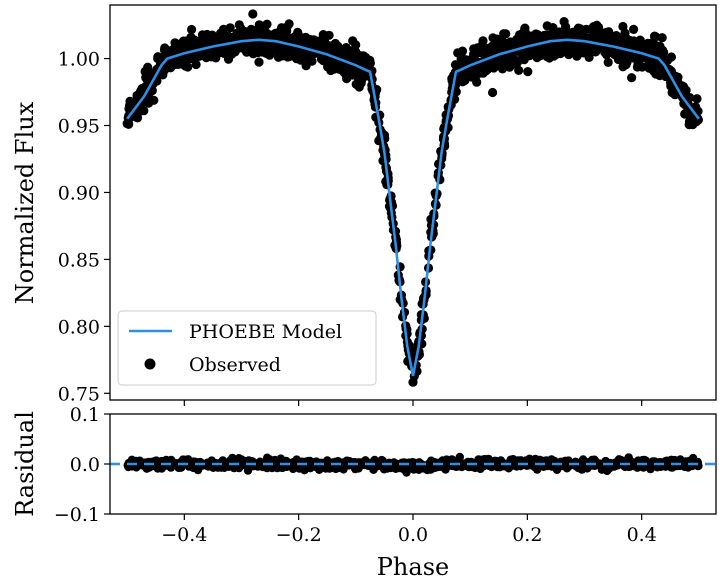 Image resolution: width=719 pixels, height=584 pixels. What do you see at coordinates (642, 535) in the screenshot?
I see `x-tick-label: 0.4` at bounding box center [642, 535].